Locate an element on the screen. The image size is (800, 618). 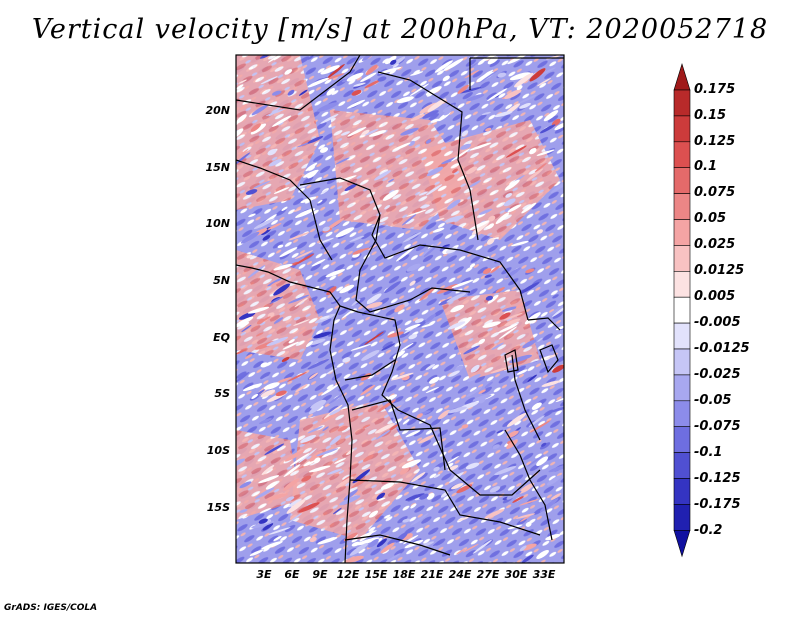
colorbar-label: 0.005 is located at coordinates (714, 296).